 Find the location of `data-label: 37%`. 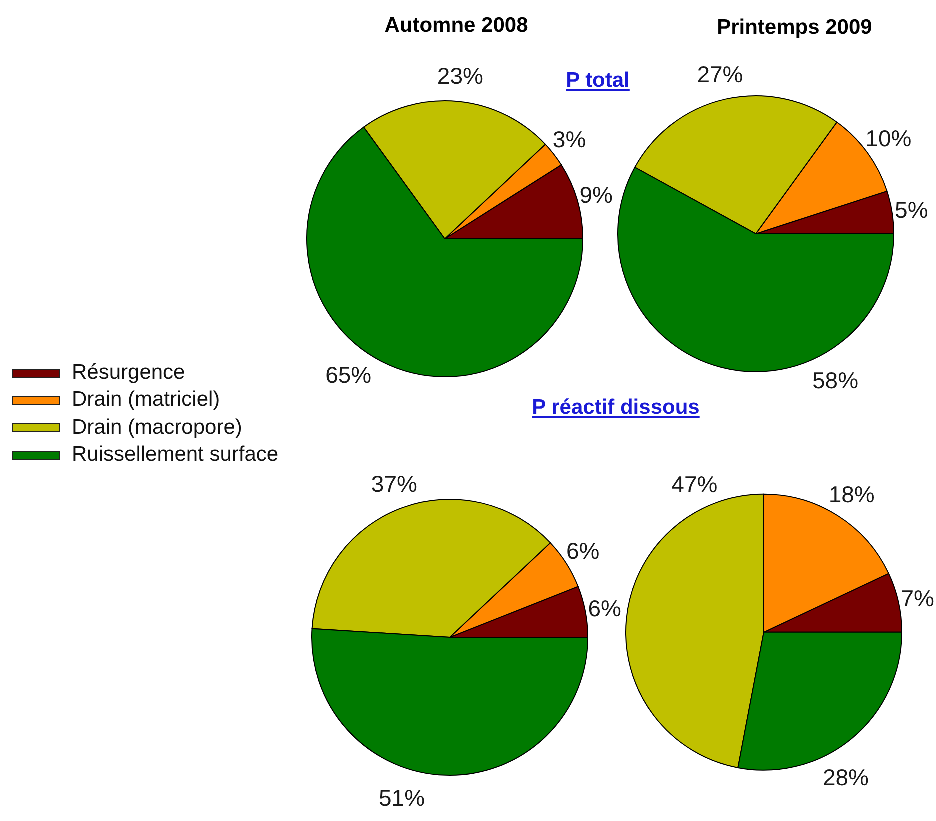

data-label: 37% is located at coordinates (394, 483).